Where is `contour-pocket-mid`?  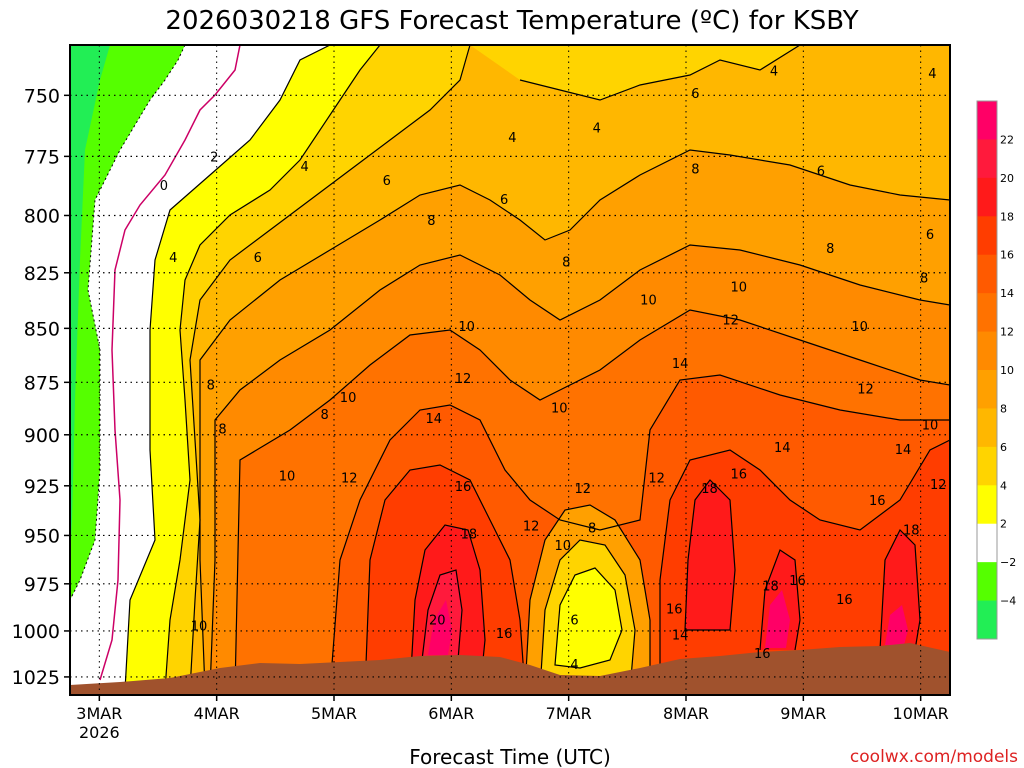
contour-pocket-mid is located at coordinates (587, 615).